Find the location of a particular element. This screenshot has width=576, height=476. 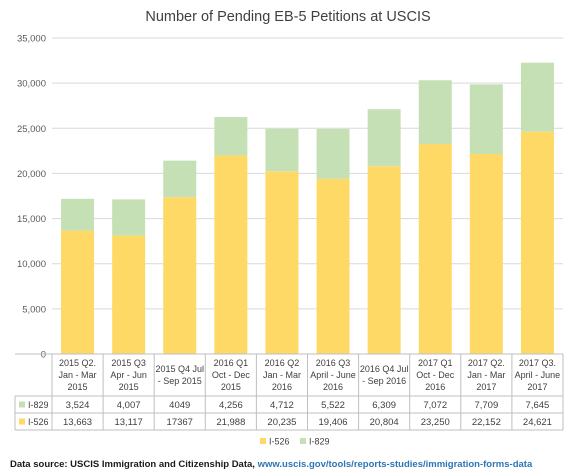

table-cell-value: 24,621 is located at coordinates (537, 422).